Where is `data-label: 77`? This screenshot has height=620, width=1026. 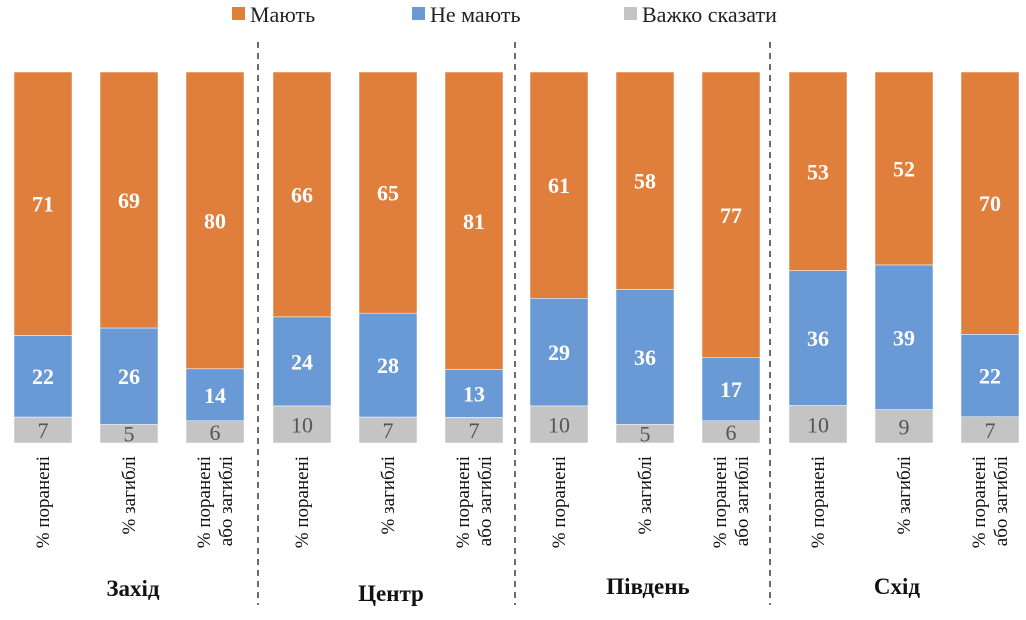
data-label: 77 is located at coordinates (731, 215).